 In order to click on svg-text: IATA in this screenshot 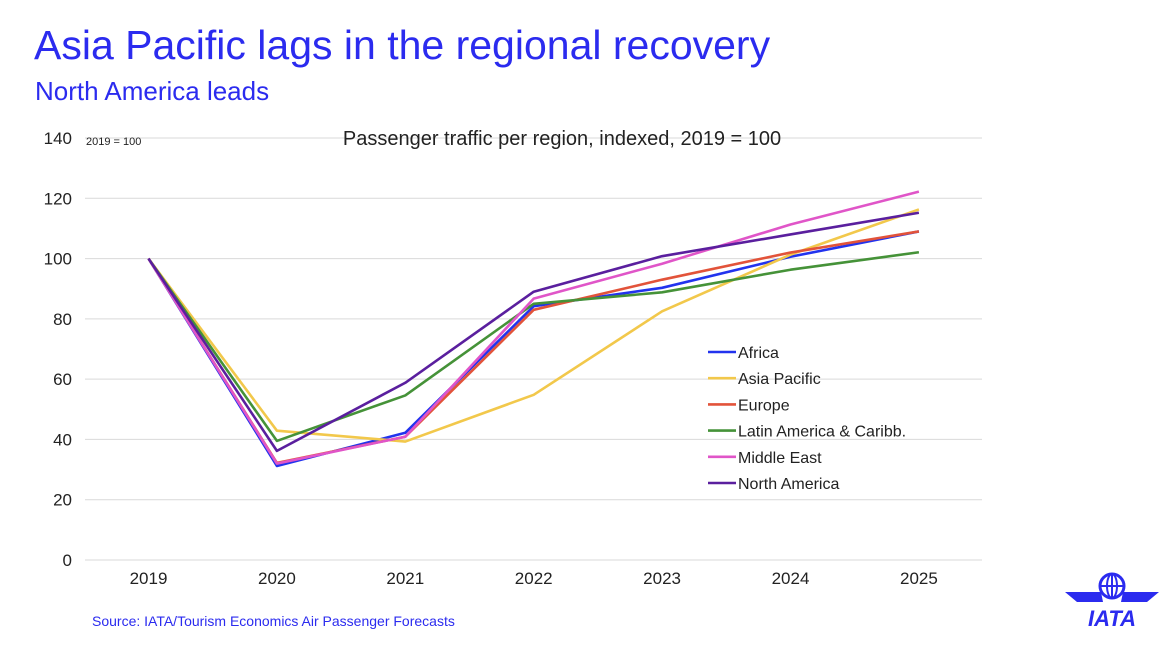, I will do `click(1112, 618)`.